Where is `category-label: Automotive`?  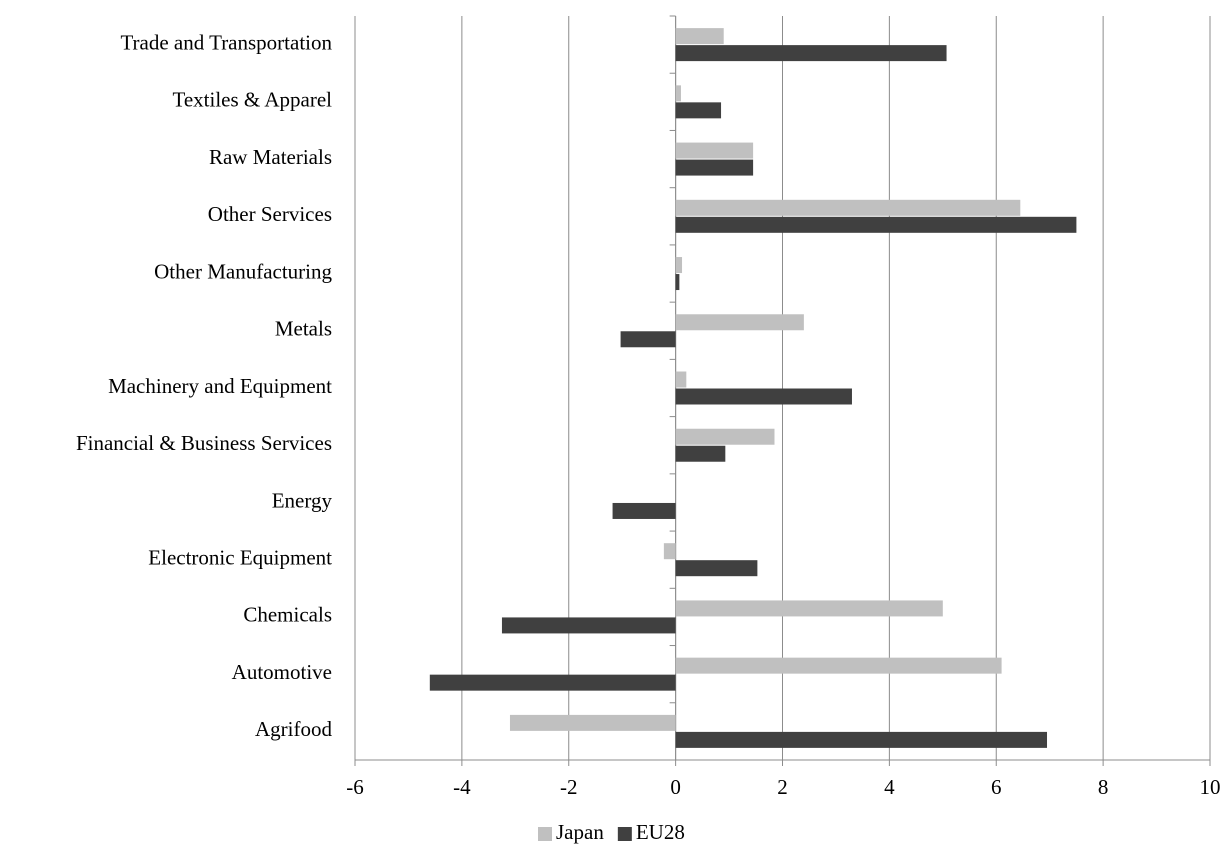 category-label: Automotive is located at coordinates (282, 672).